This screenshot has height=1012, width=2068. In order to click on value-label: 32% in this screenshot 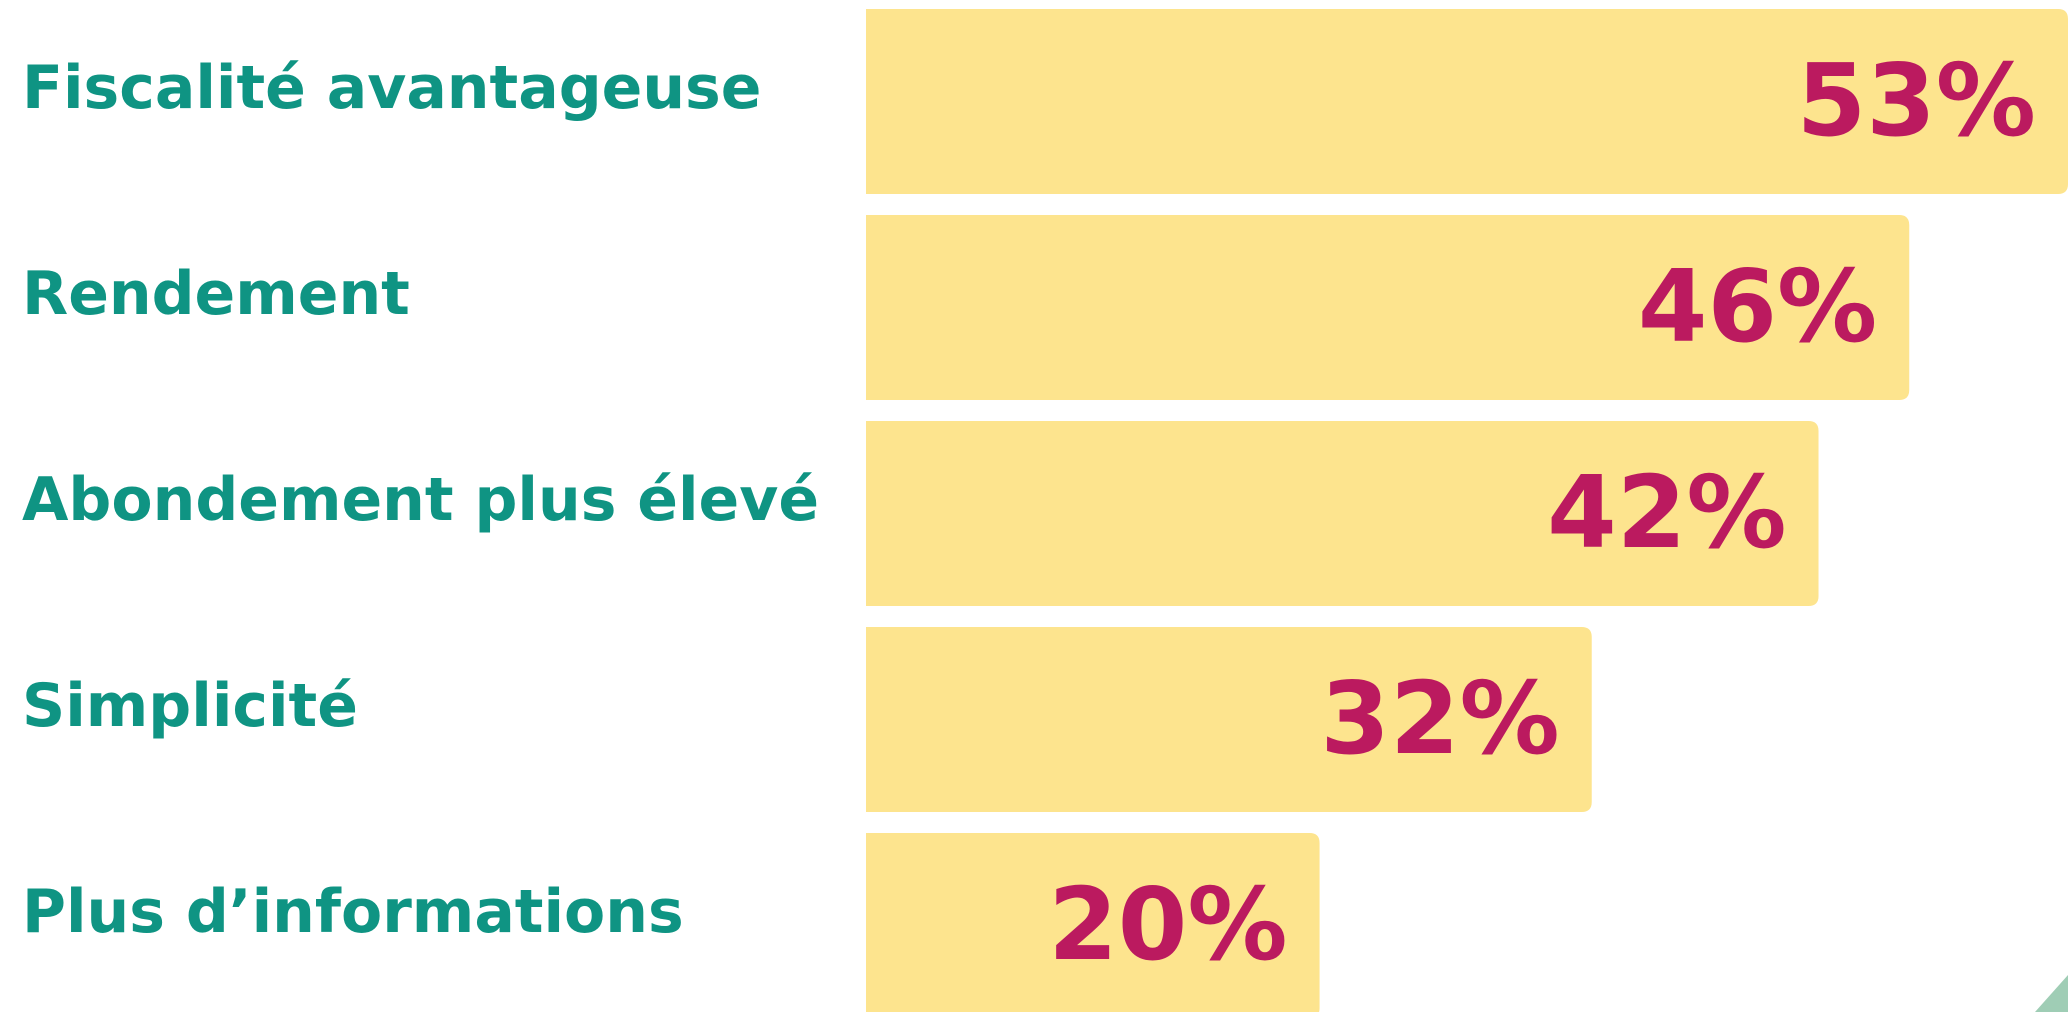, I will do `click(1439, 718)`.